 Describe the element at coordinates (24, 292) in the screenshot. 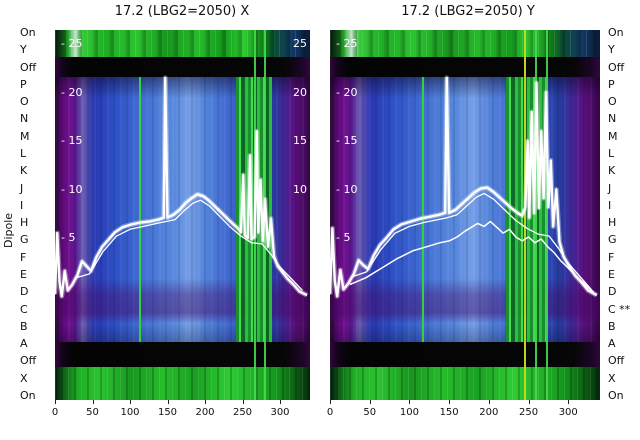

I see `row-label-left-15: D` at that location.